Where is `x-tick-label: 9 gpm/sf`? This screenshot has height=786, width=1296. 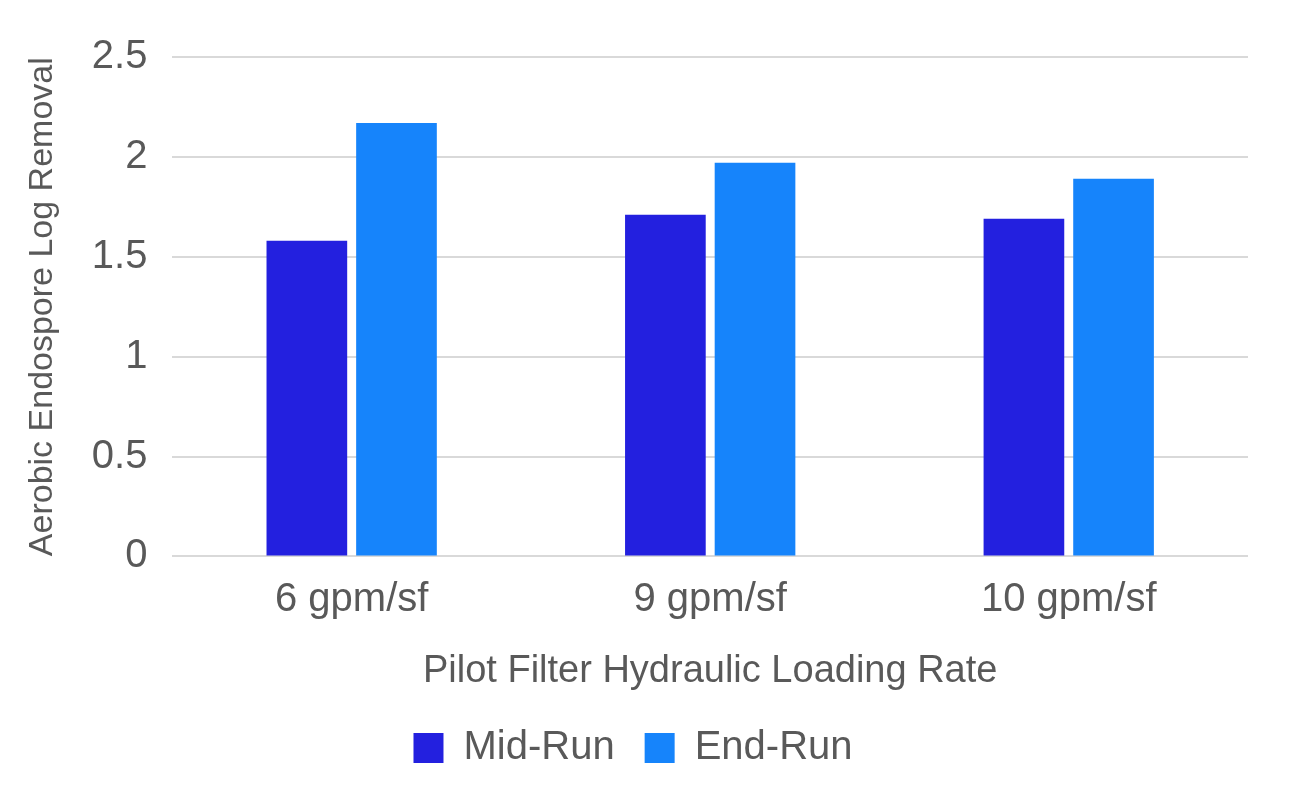 x-tick-label: 9 gpm/sf is located at coordinates (710, 597).